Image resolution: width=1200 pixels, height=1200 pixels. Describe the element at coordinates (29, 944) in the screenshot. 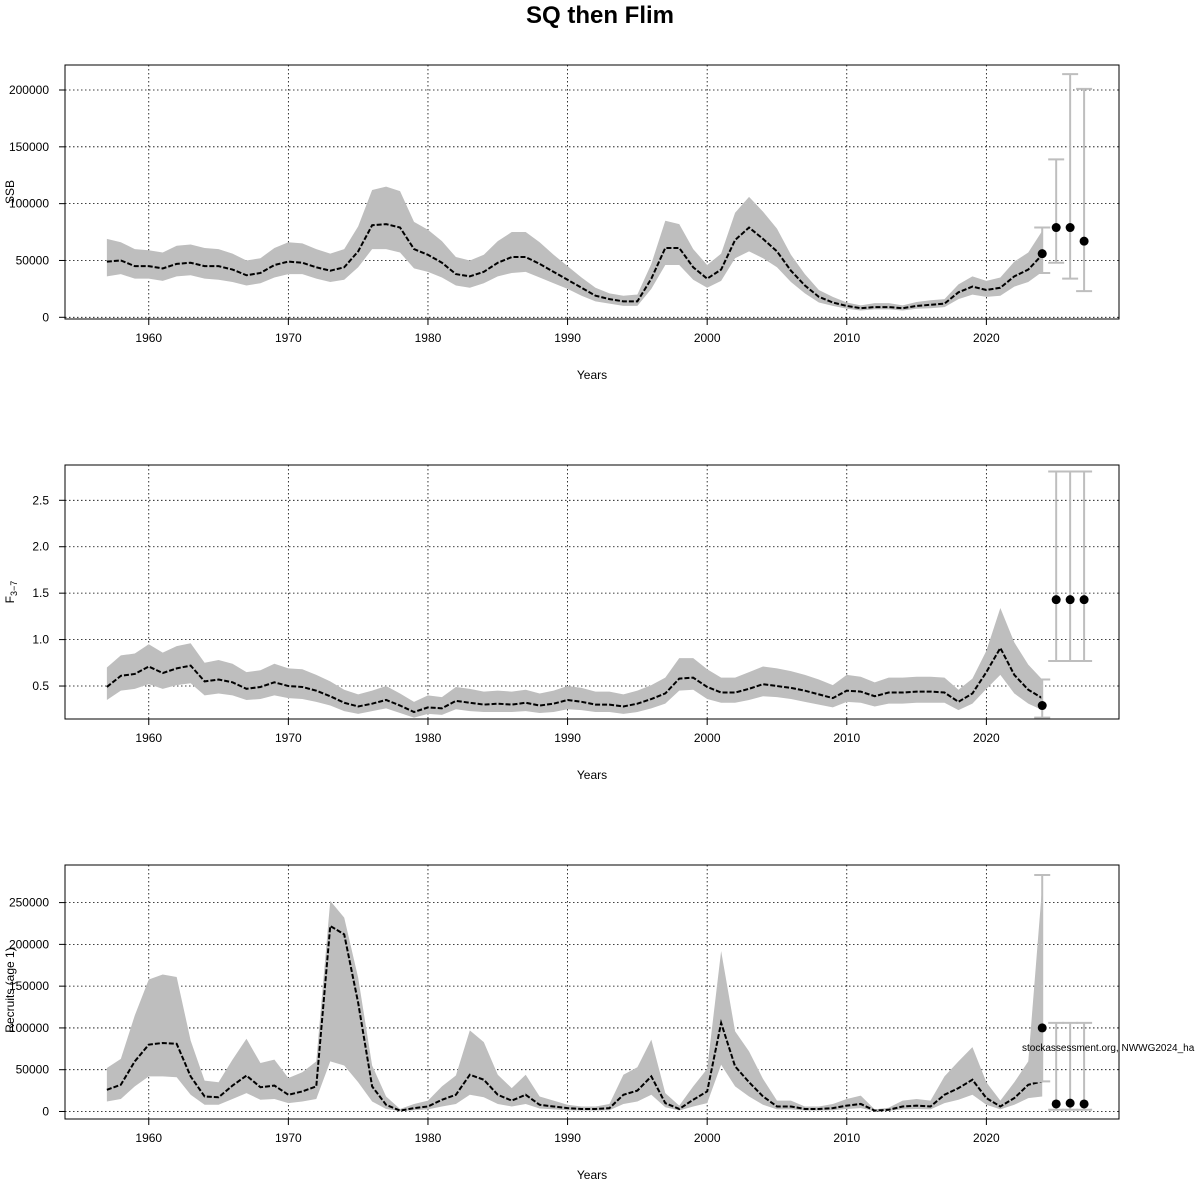

I see `recruits-ytick-label-4: 200000` at that location.